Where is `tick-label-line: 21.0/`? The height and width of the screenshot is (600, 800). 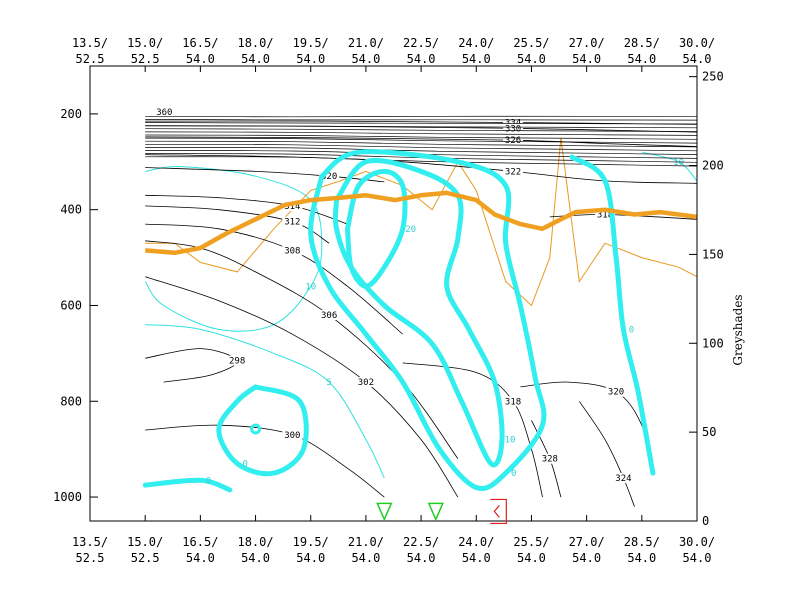 tick-label-line: 21.0/ is located at coordinates (366, 542).